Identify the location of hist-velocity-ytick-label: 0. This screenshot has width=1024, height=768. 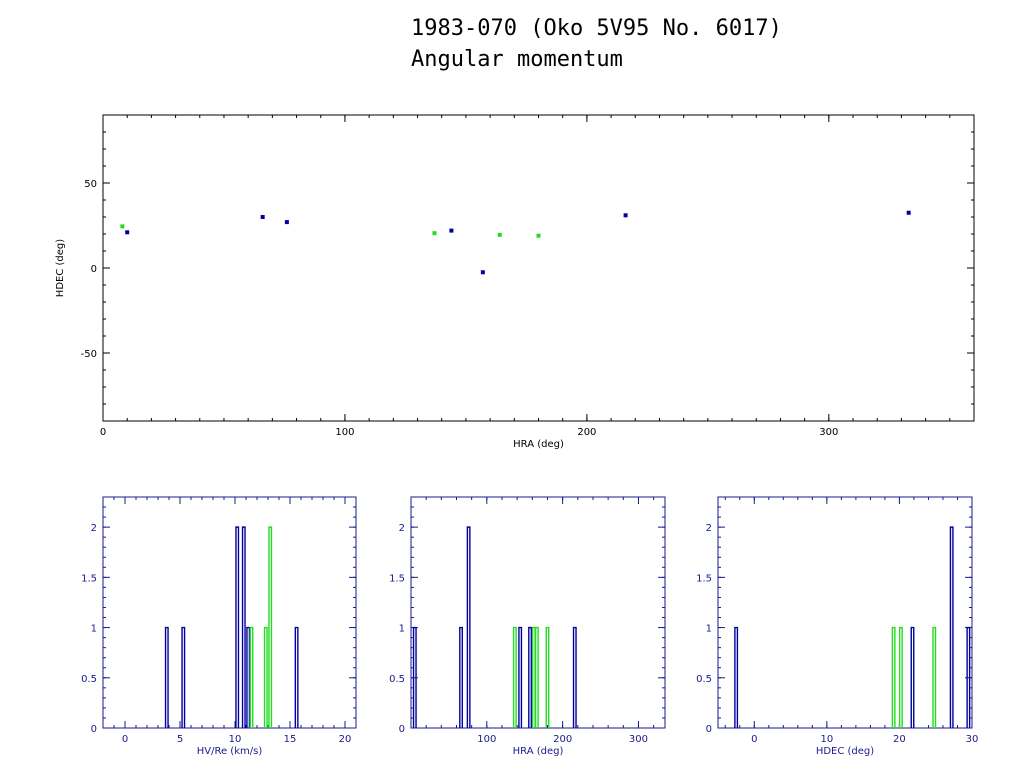
(94, 729).